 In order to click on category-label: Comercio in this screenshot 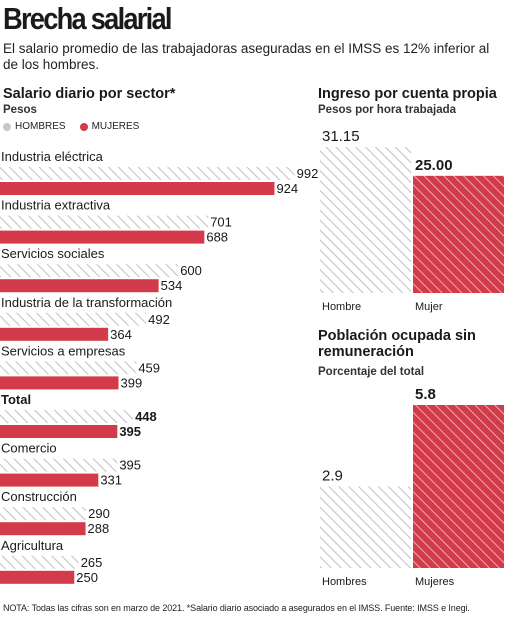, I will do `click(29, 448)`.